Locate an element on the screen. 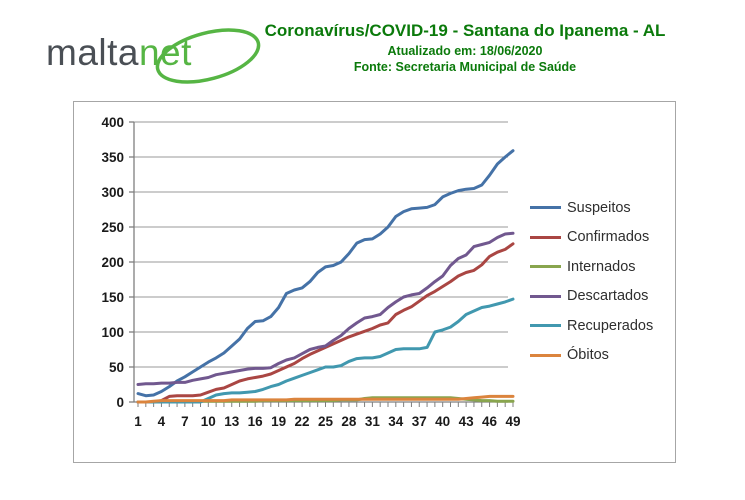 The width and height of the screenshot is (745, 500). svg-text: 19 is located at coordinates (278, 421).